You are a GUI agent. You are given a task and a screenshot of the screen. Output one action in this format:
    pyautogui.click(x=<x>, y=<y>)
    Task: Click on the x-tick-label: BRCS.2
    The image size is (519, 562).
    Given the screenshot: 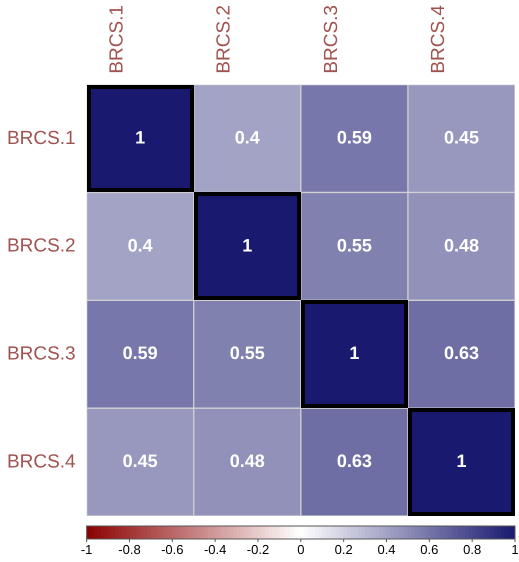 What is the action you would take?
    pyautogui.click(x=224, y=39)
    